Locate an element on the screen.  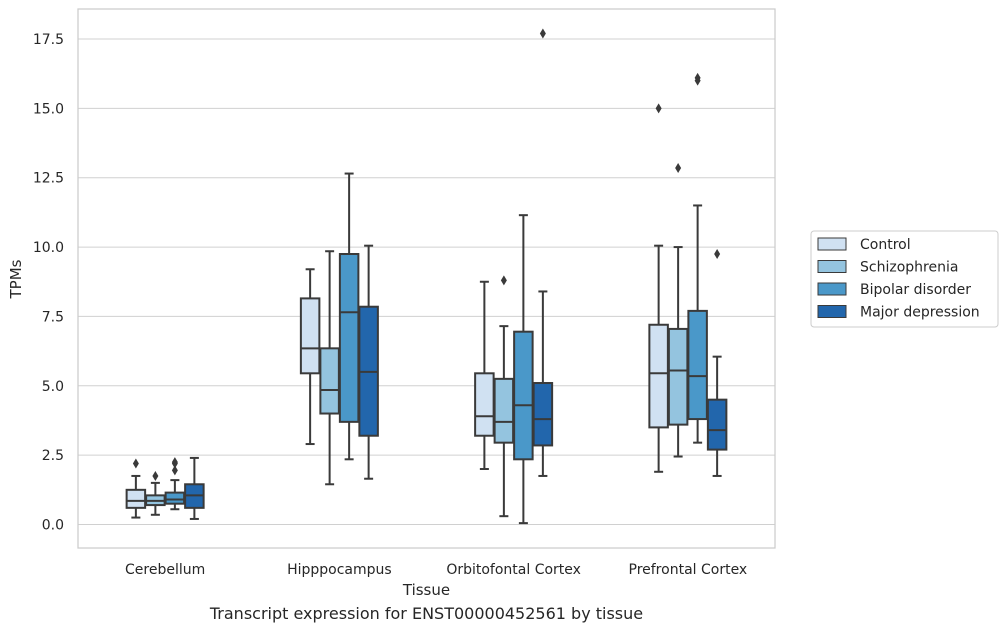
x-tick-label: Prefrontal Cortex is located at coordinates (688, 570).